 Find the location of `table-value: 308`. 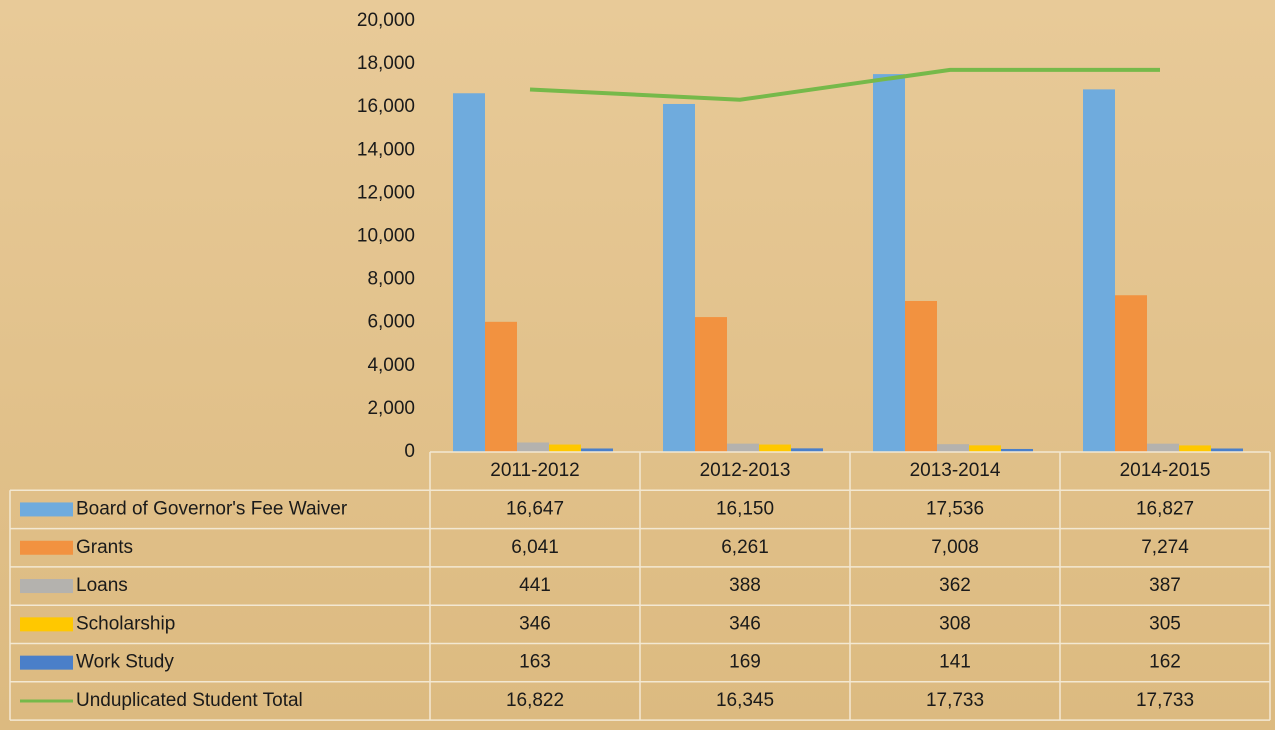

table-value: 308 is located at coordinates (955, 623).